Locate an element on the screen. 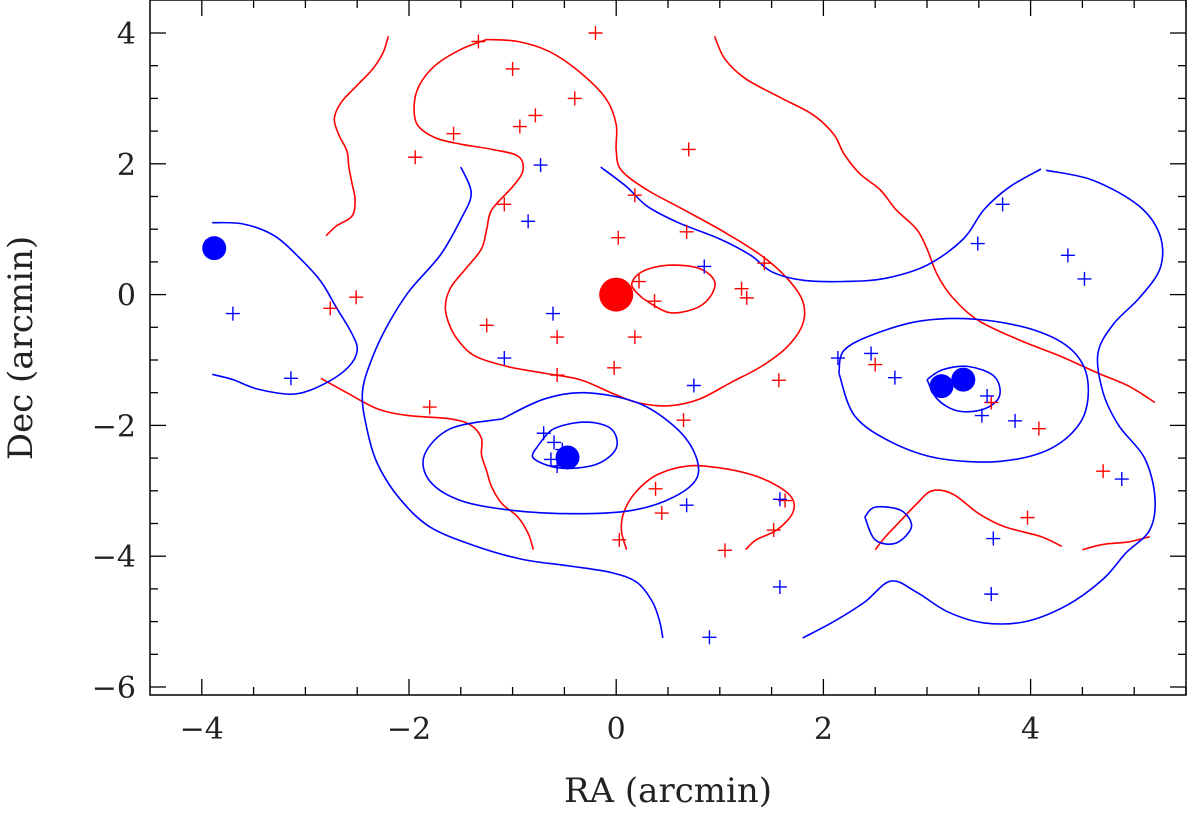  x-tick-label: 2 is located at coordinates (823, 729).